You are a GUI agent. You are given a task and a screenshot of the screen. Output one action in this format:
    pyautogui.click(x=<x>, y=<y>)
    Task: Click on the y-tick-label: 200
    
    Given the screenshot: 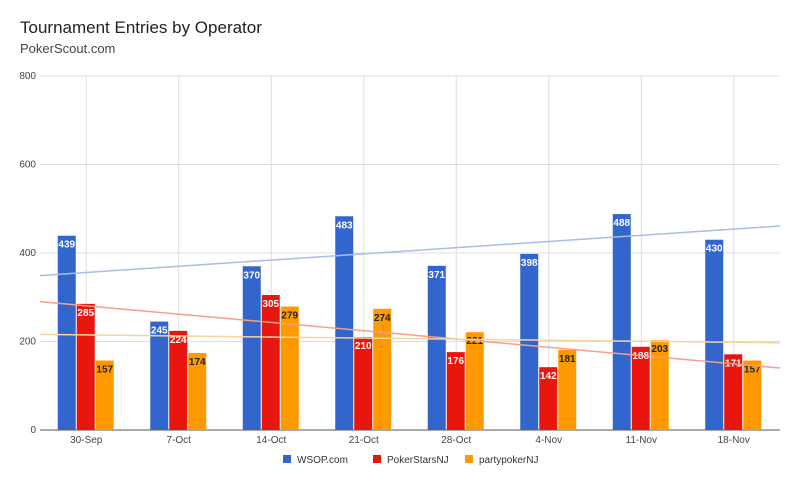 What is the action you would take?
    pyautogui.click(x=27, y=342)
    